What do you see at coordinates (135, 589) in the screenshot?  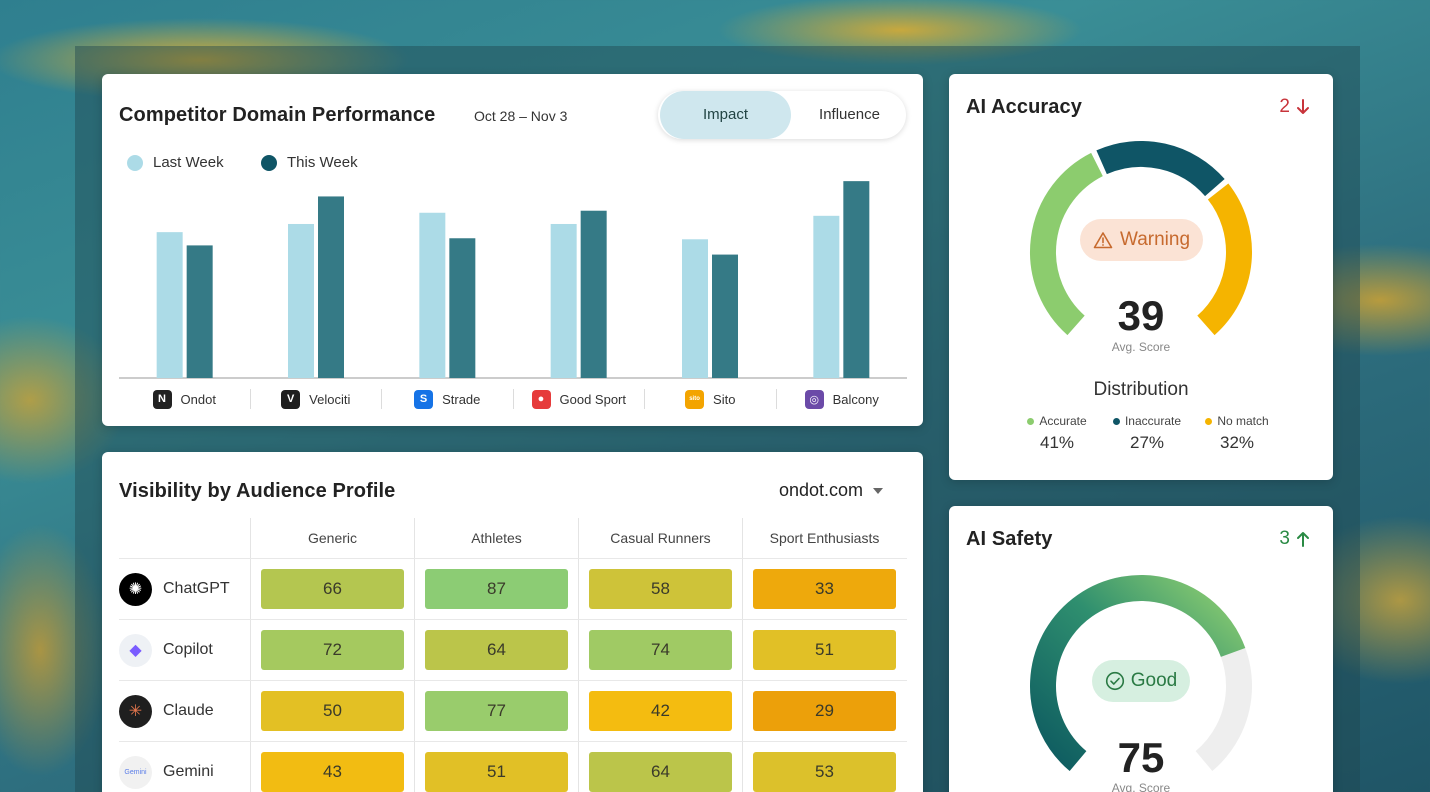 I see `chatgpt-icon: ✺` at bounding box center [135, 589].